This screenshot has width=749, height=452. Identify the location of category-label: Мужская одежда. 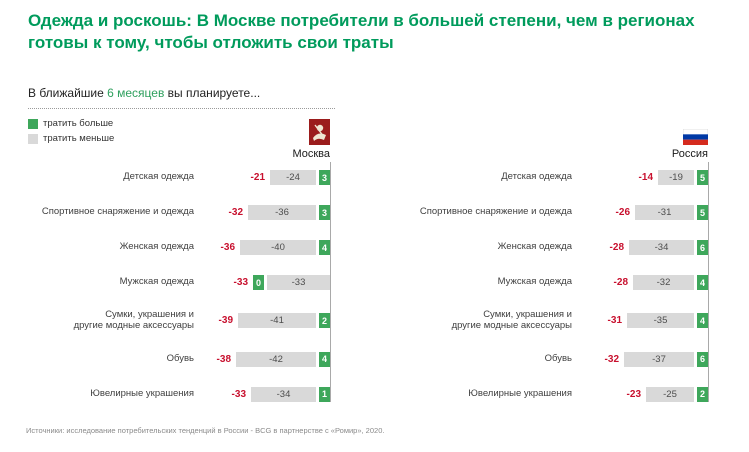
(156, 282).